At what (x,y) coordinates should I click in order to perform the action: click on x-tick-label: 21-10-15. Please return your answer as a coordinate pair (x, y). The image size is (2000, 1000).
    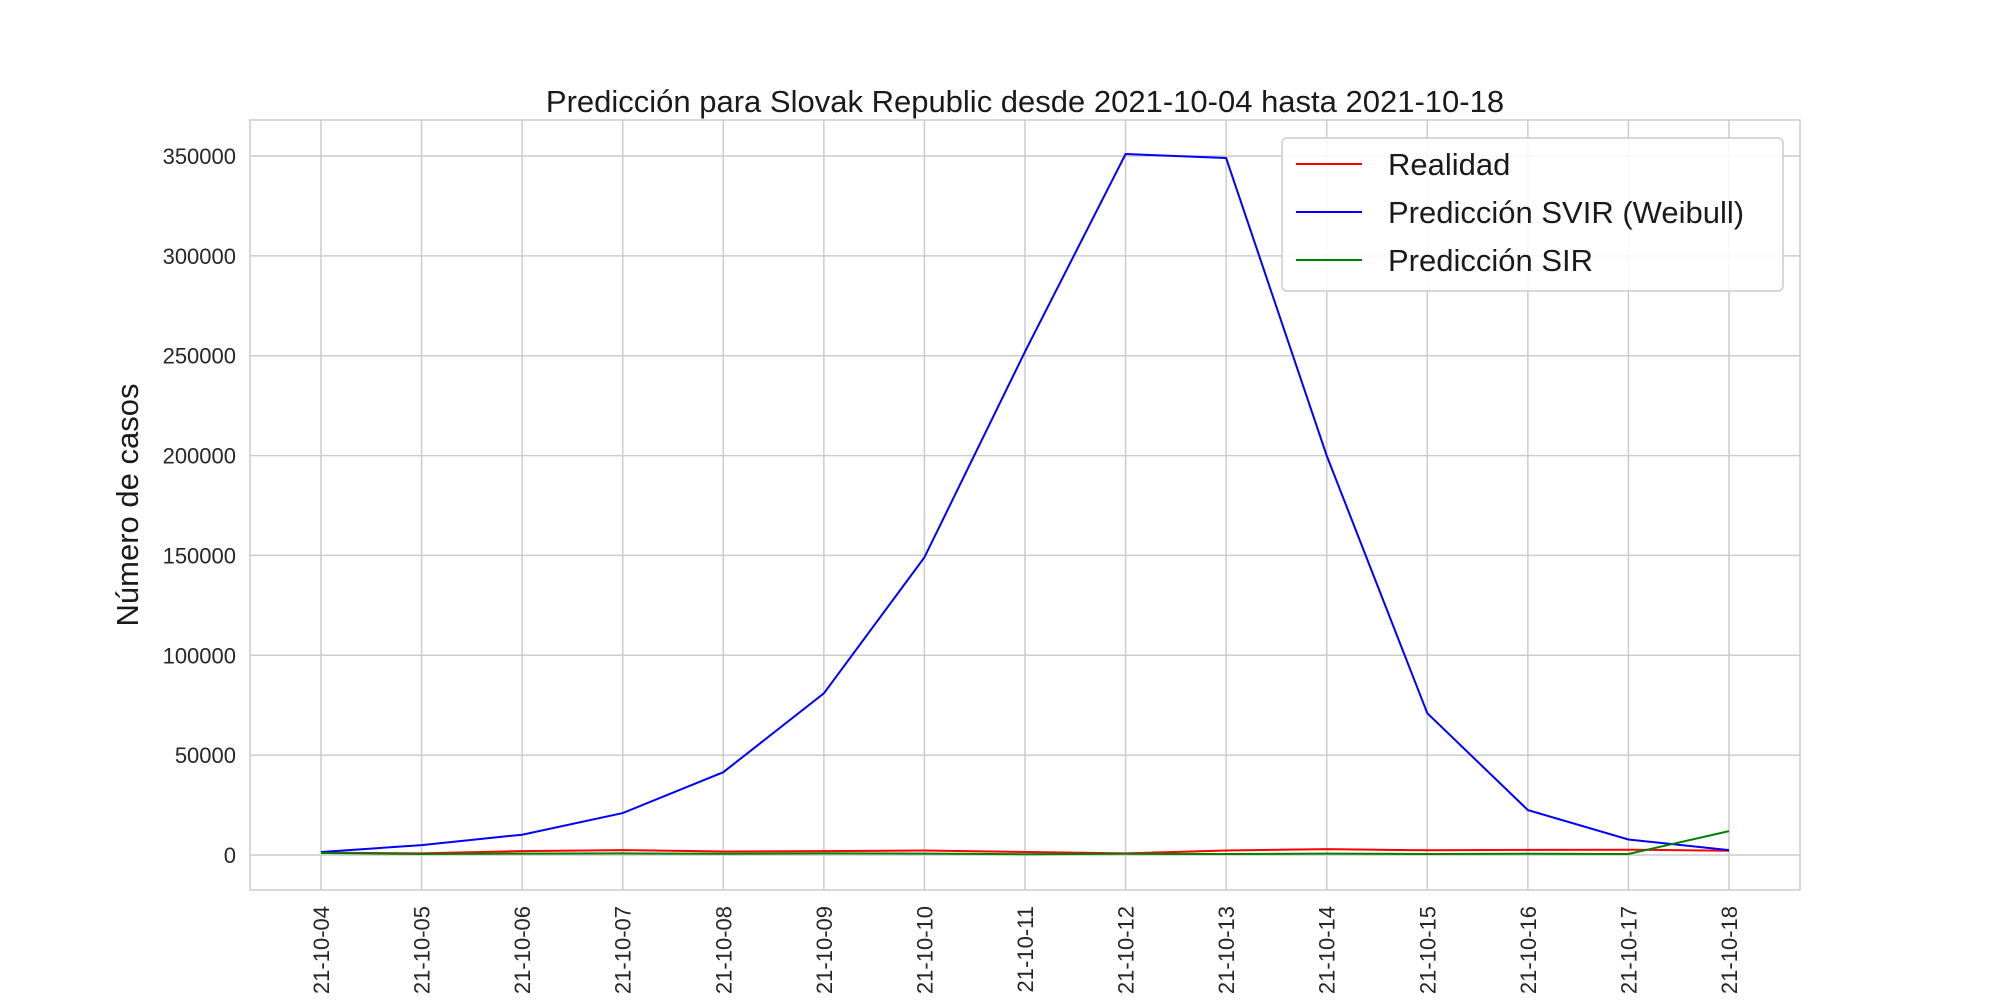
    Looking at the image, I should click on (1427, 950).